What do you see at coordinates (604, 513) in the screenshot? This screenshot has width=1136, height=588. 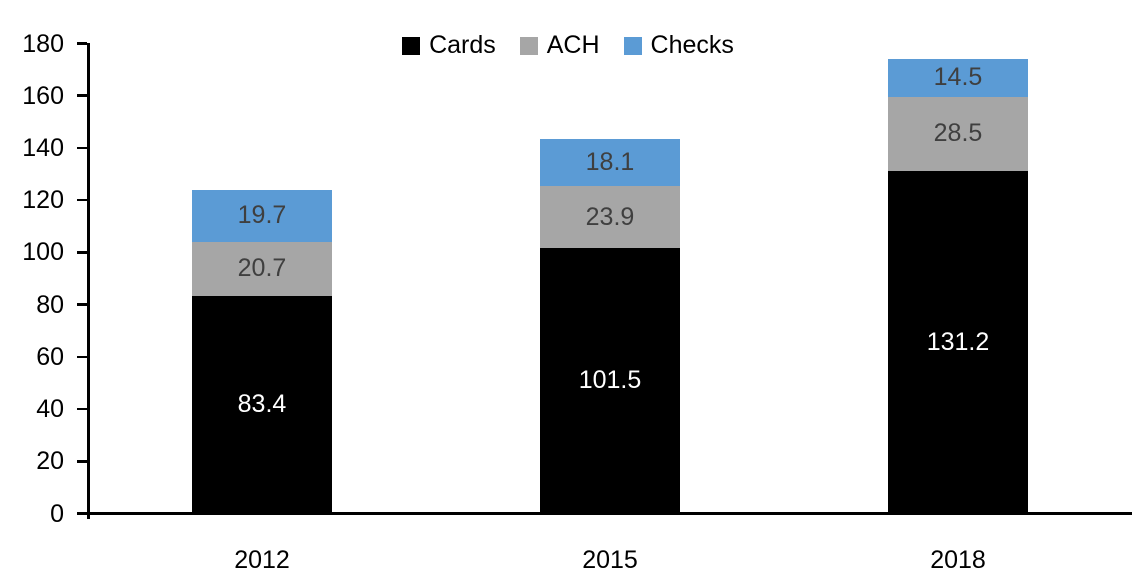 I see `x-axis-line` at bounding box center [604, 513].